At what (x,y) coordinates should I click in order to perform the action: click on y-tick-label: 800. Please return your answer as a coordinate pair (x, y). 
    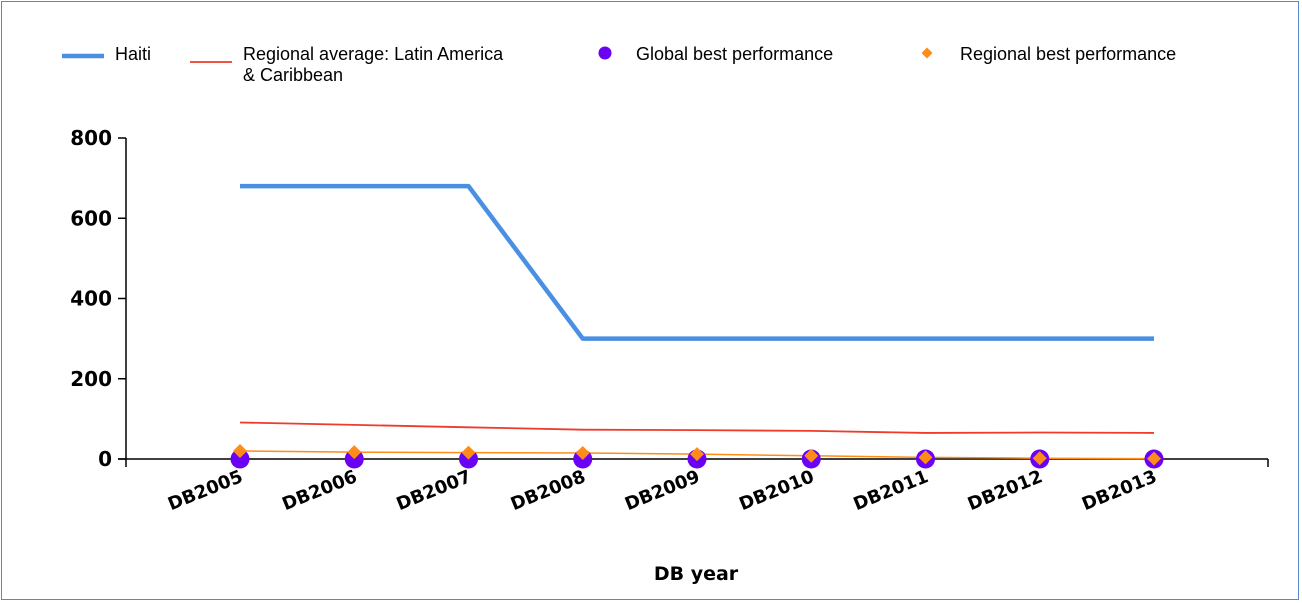
    Looking at the image, I should click on (91, 138).